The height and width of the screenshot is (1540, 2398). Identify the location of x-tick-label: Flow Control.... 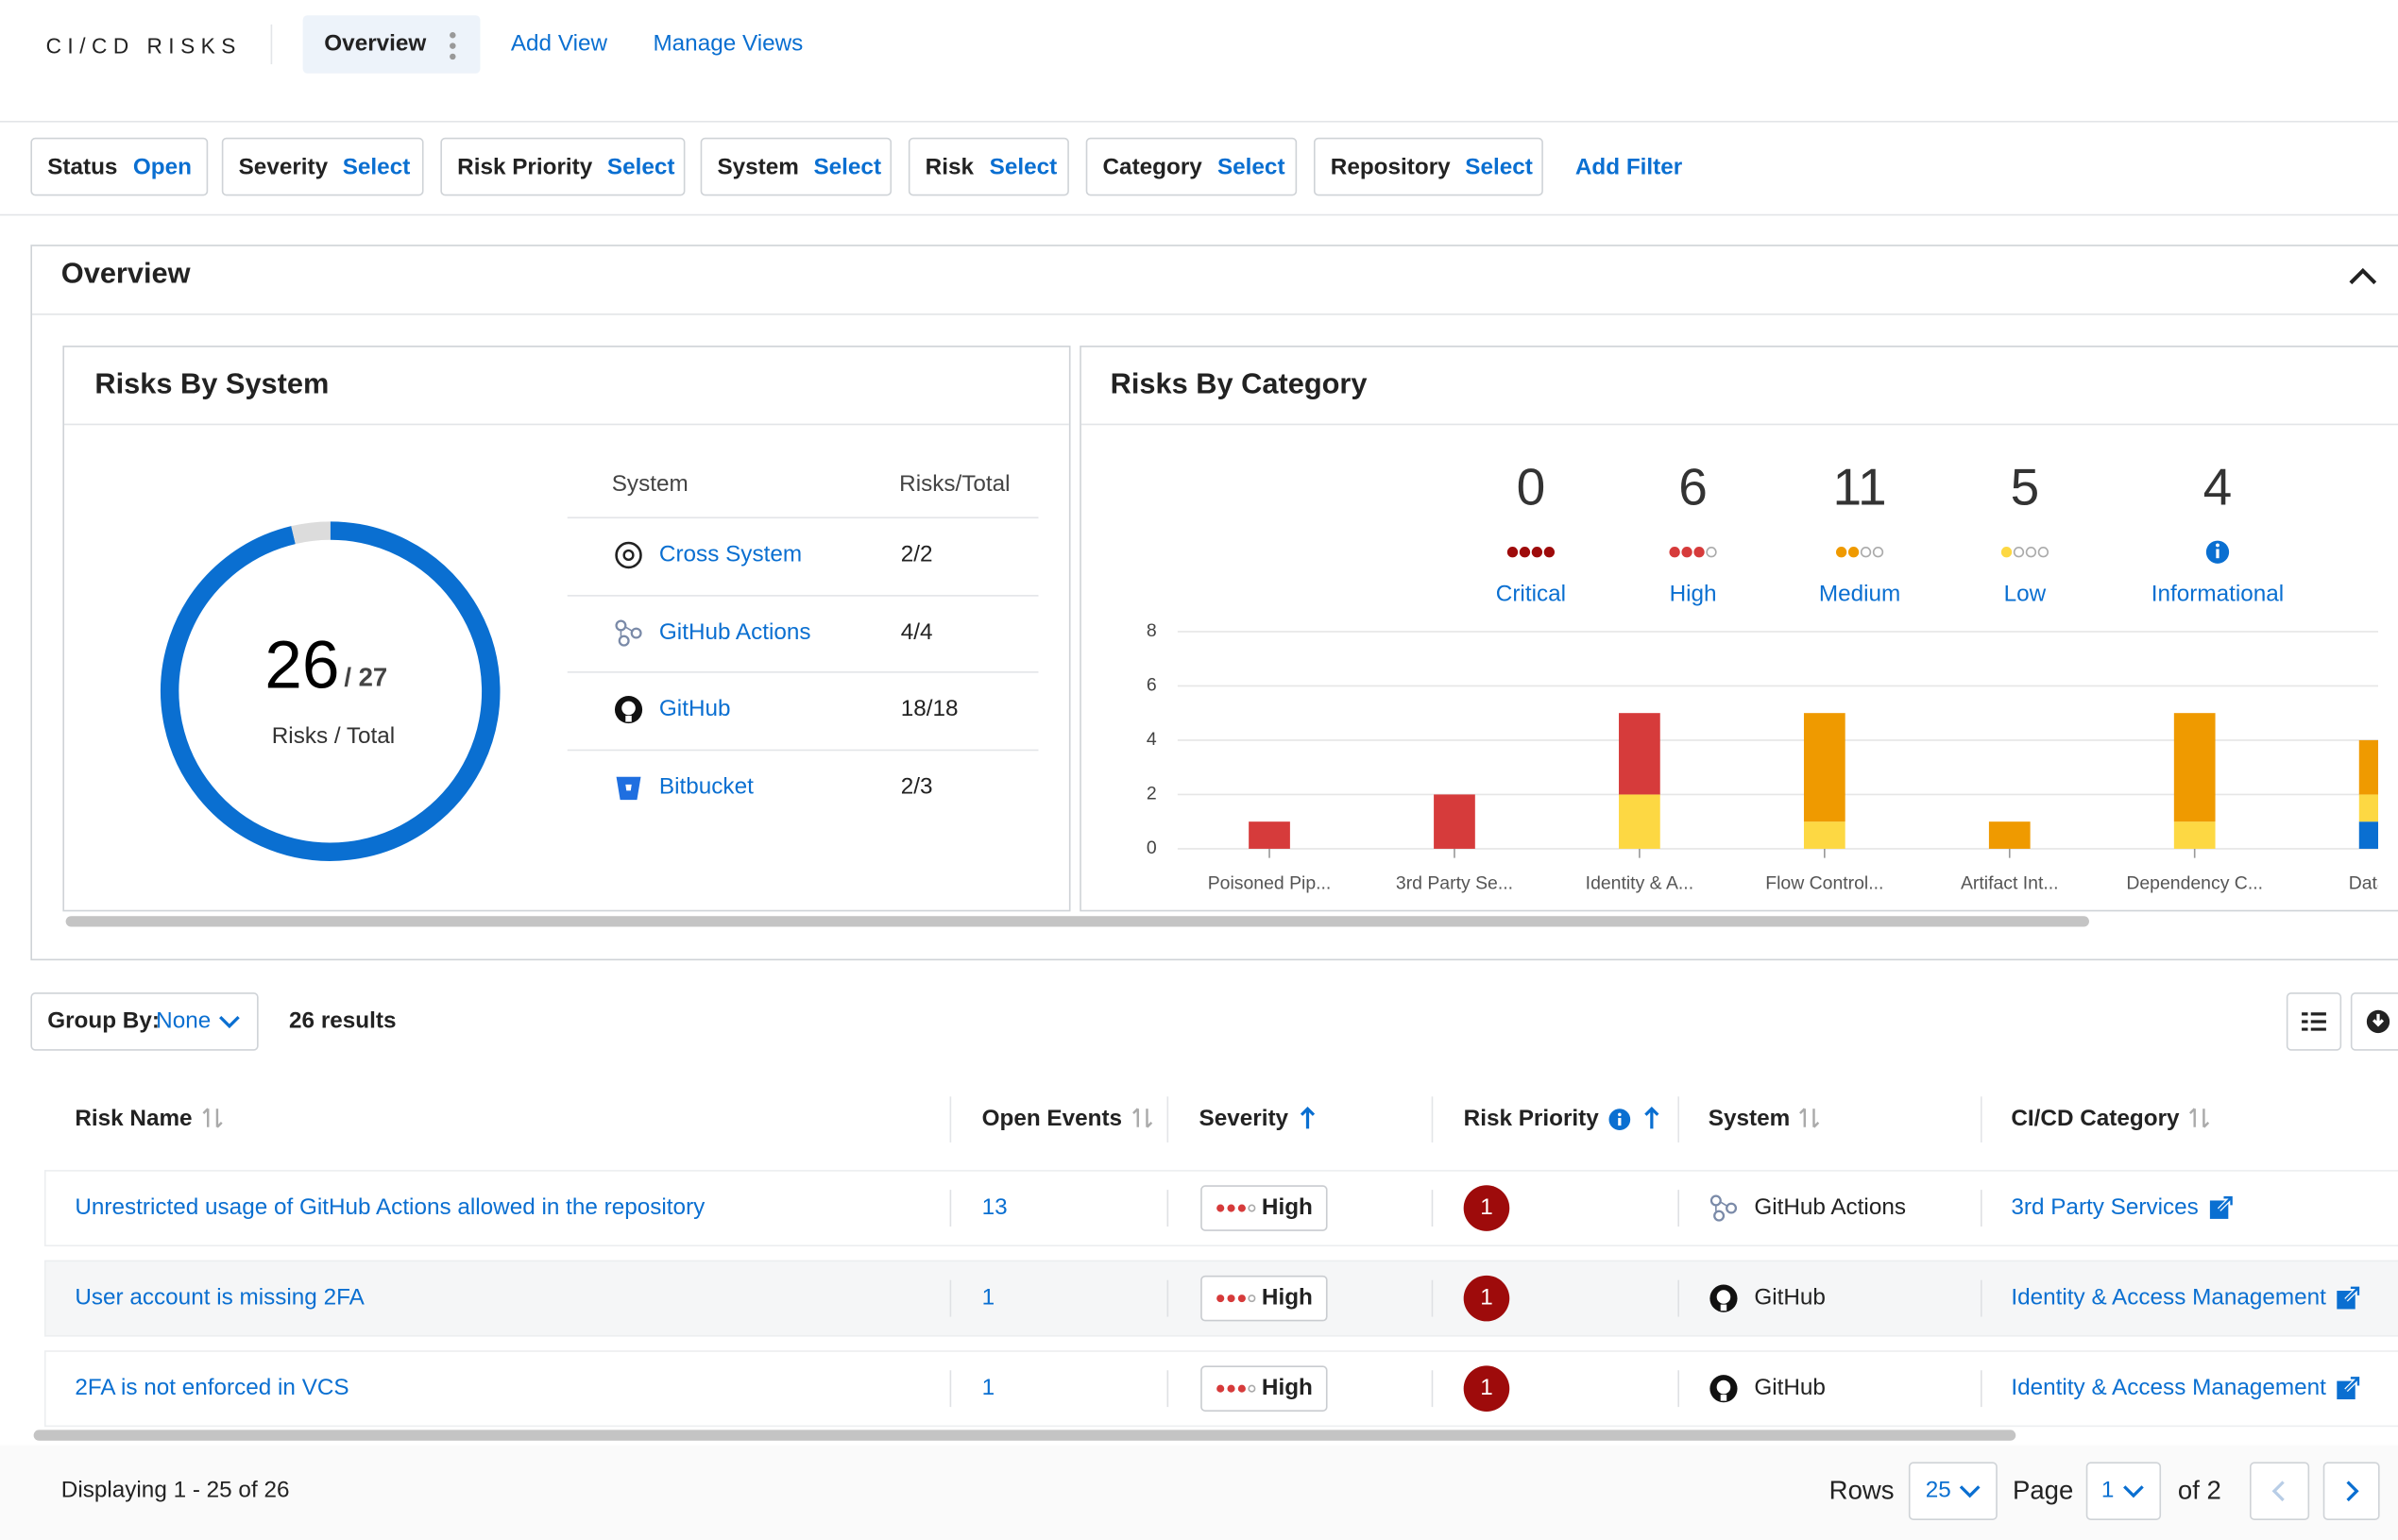
(1824, 882).